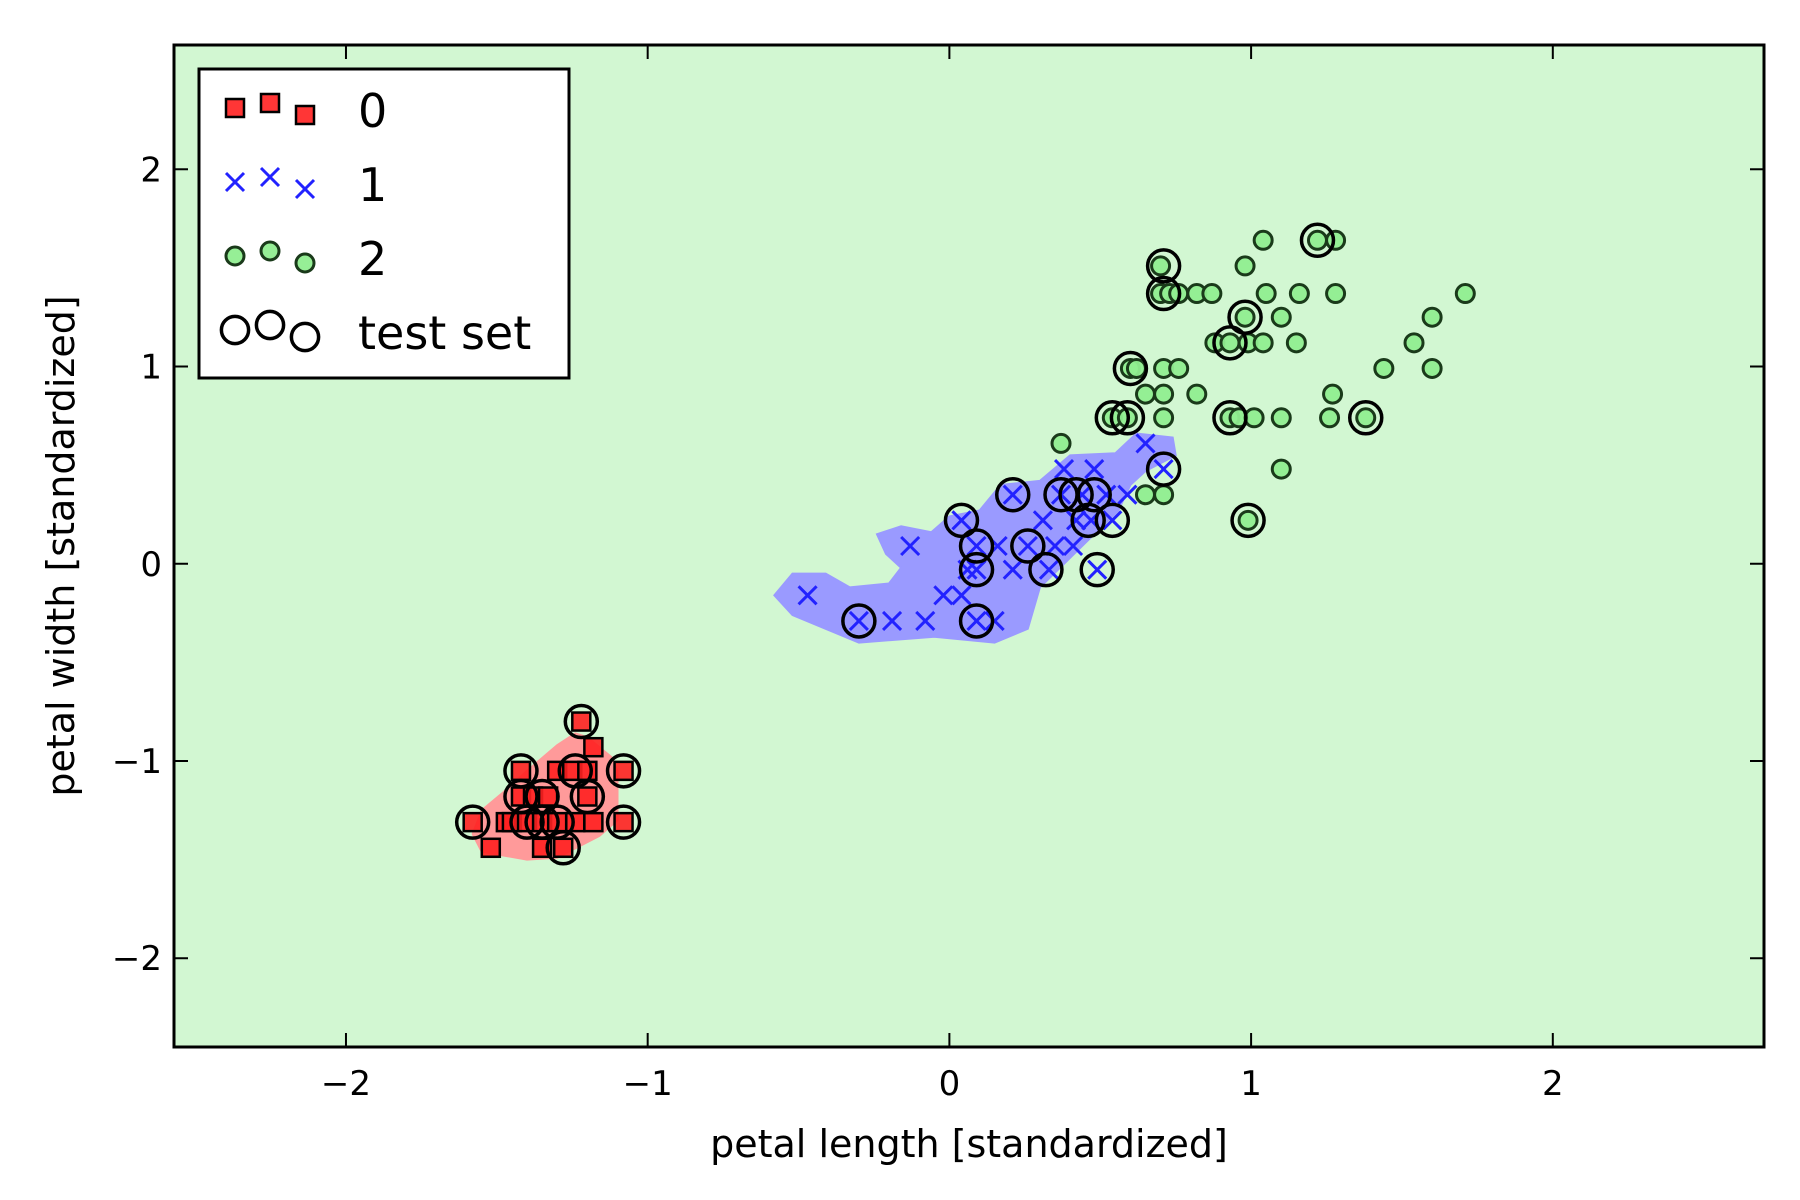 The image size is (1800, 1200). What do you see at coordinates (372, 111) in the screenshot?
I see `legend-label: 0` at bounding box center [372, 111].